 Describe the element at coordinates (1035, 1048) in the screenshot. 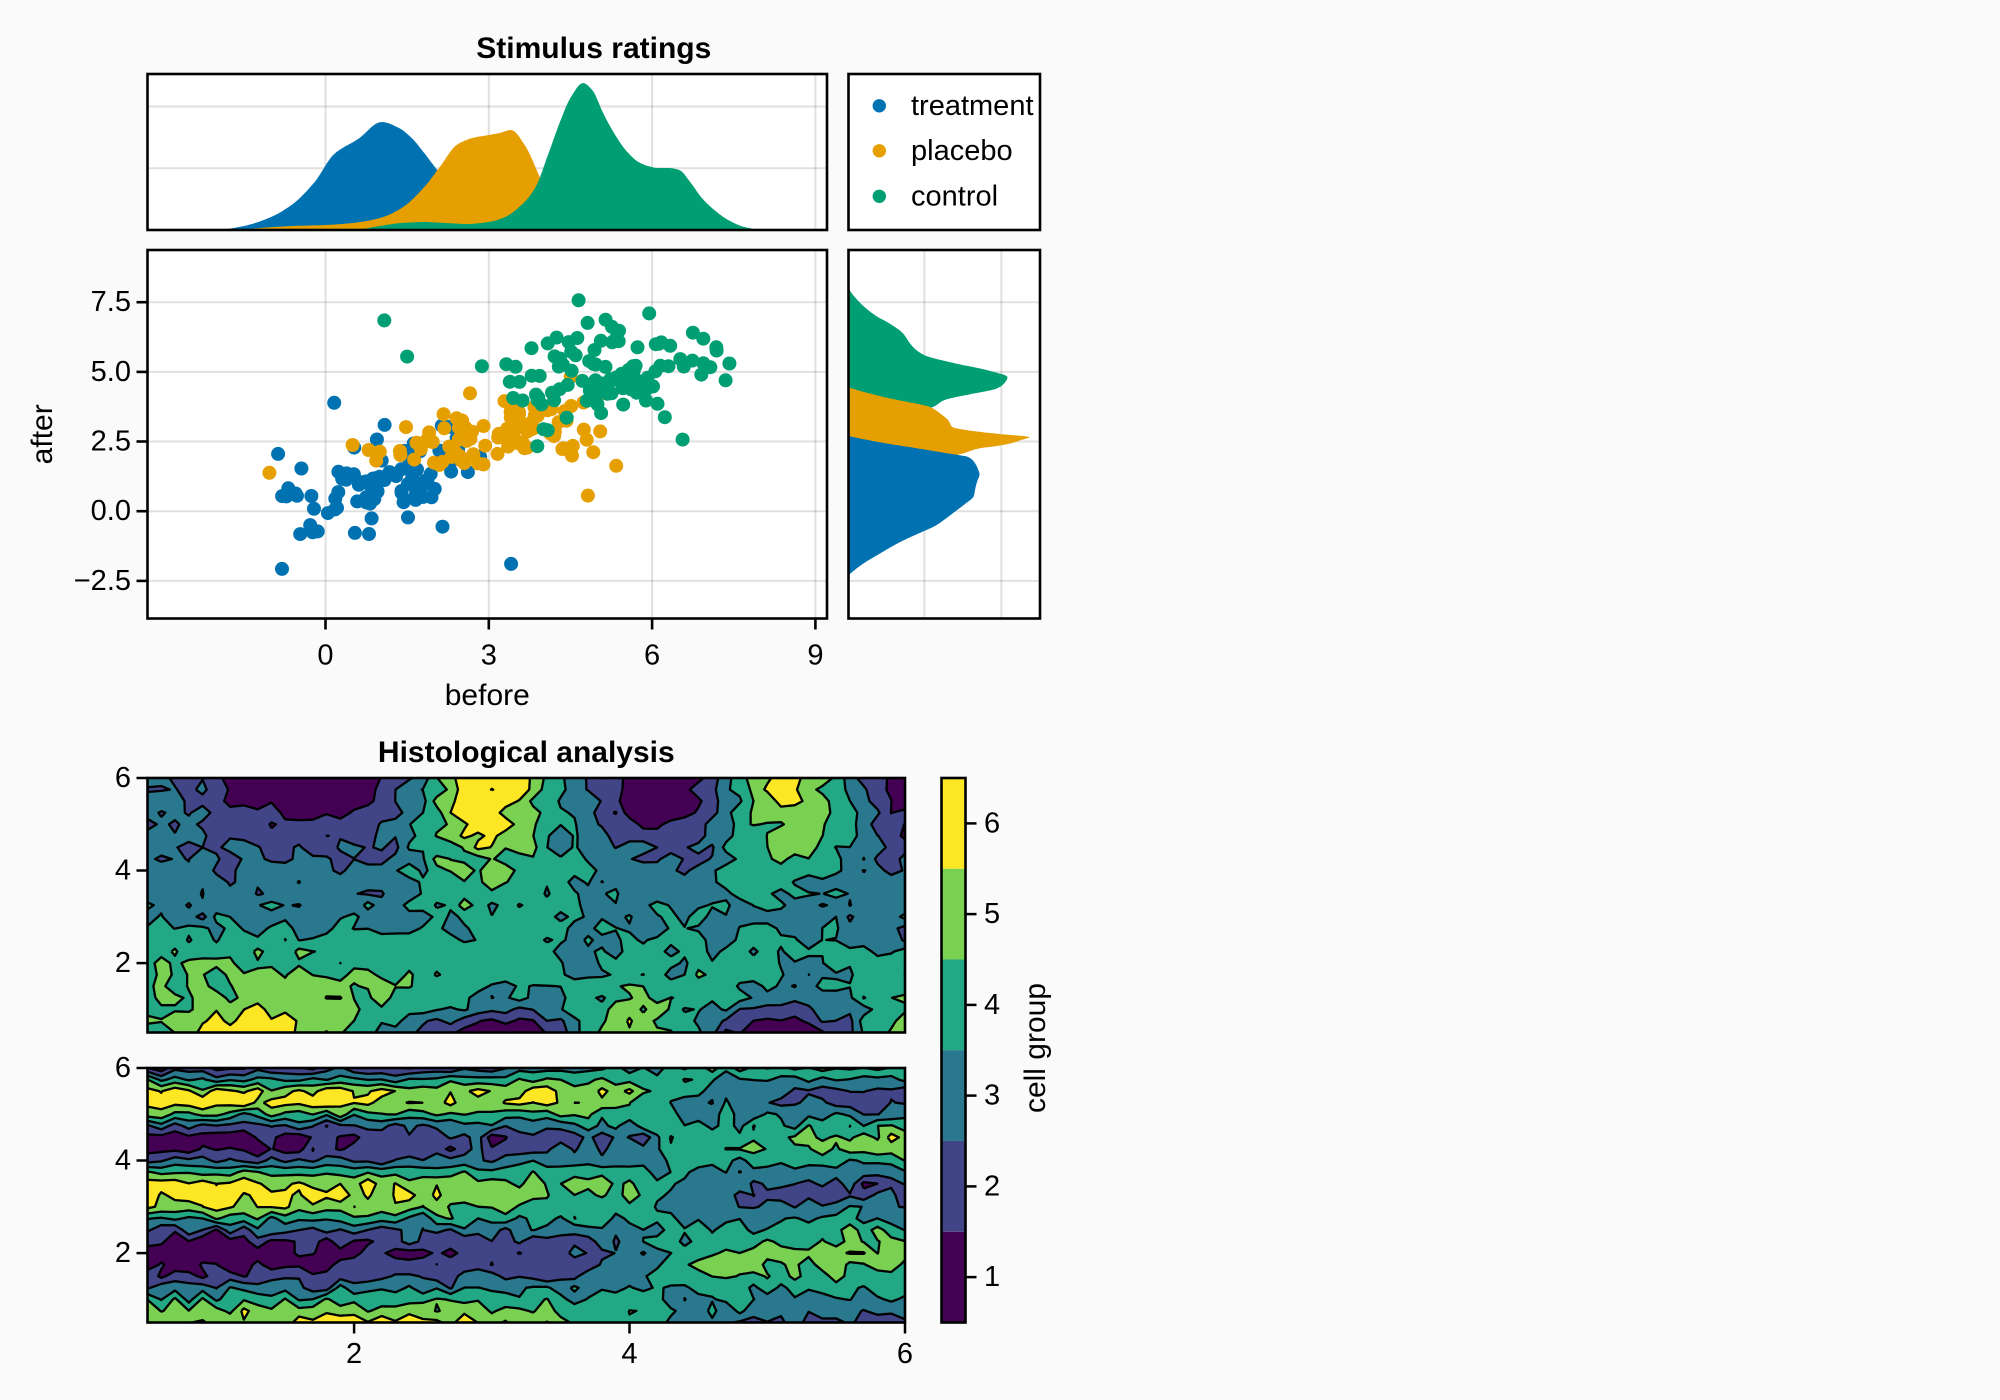

I see `svg-text: cell group` at that location.